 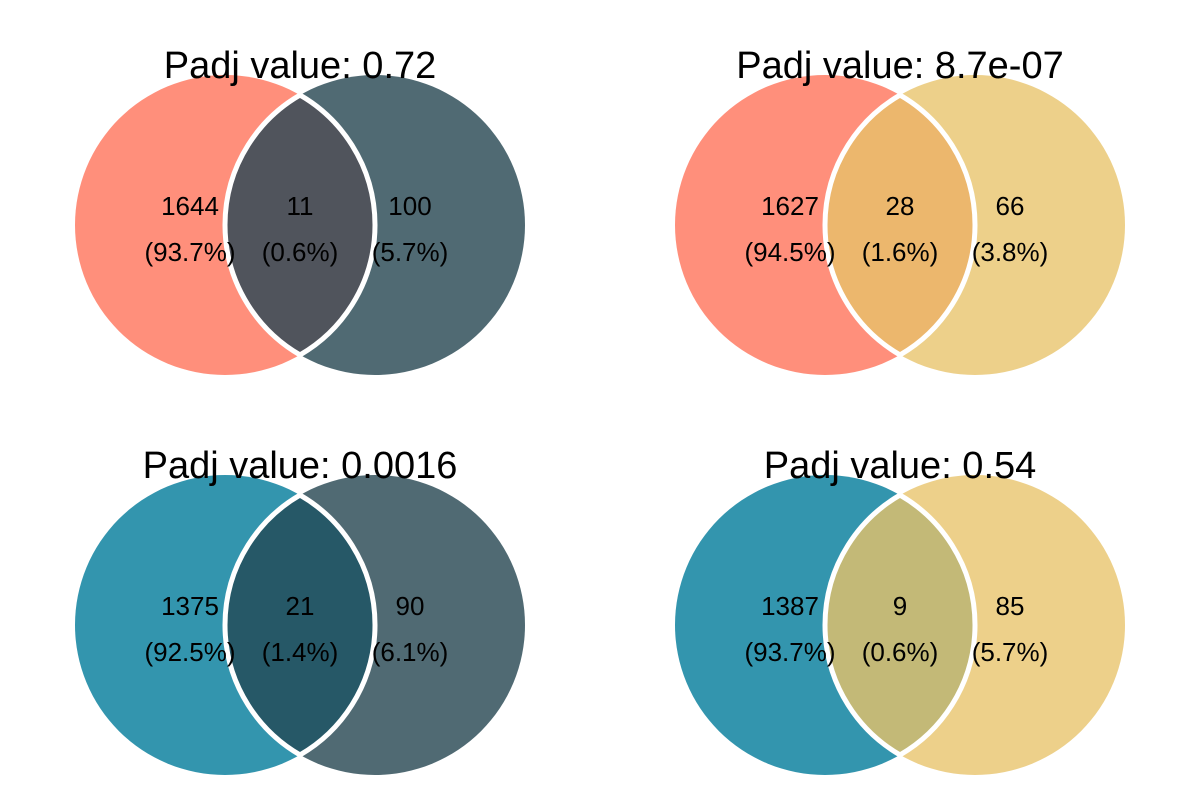 What do you see at coordinates (899, 66) in the screenshot?
I see `venn-title: Padj value: 8.7e-07` at bounding box center [899, 66].